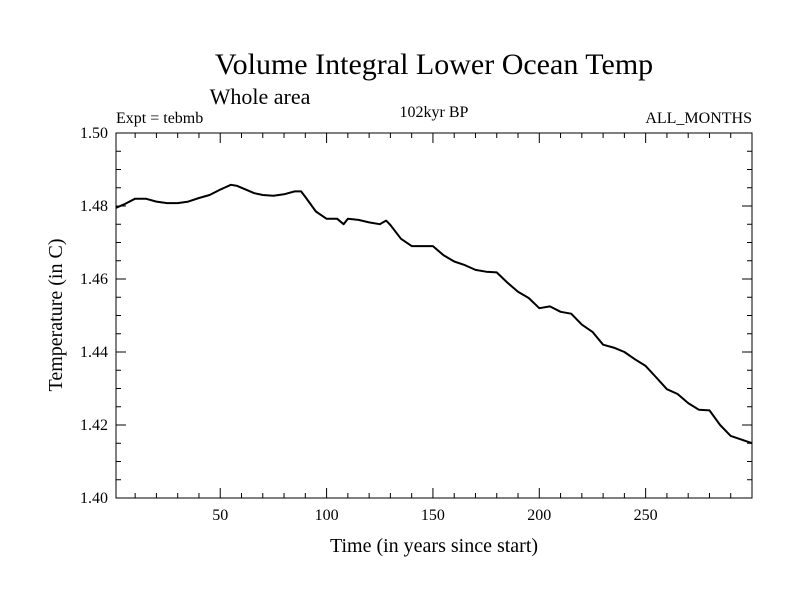  Describe the element at coordinates (94, 206) in the screenshot. I see `y-tick-label: 1.48` at that location.